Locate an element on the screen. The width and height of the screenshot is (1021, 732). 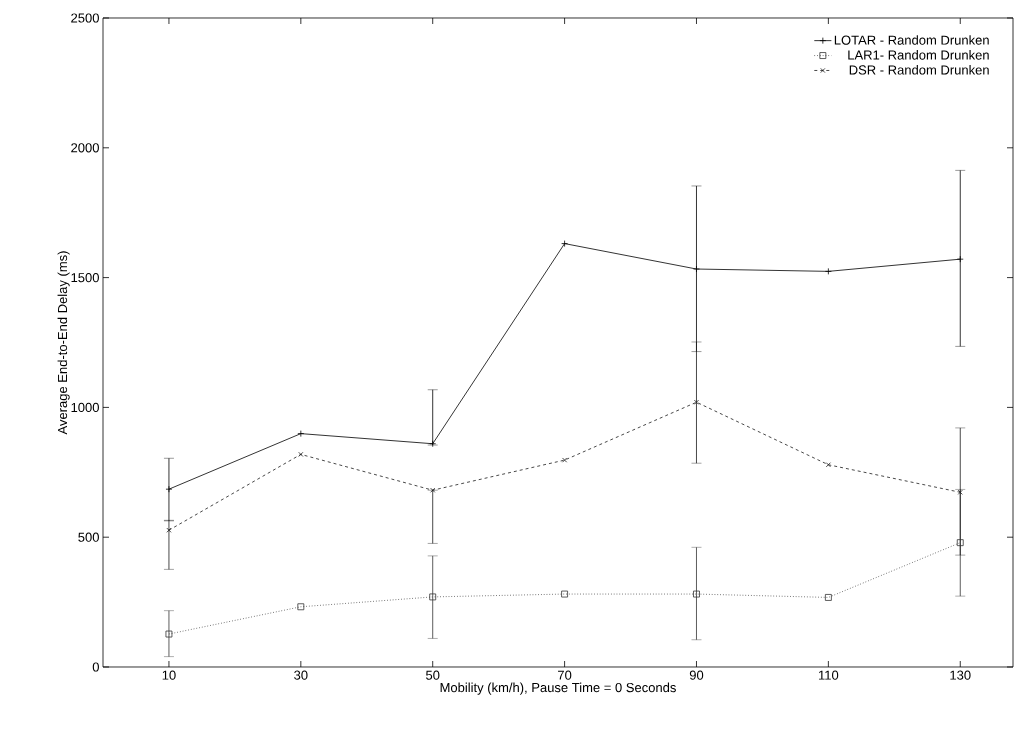
x-tick-label: 30 is located at coordinates (301, 675).